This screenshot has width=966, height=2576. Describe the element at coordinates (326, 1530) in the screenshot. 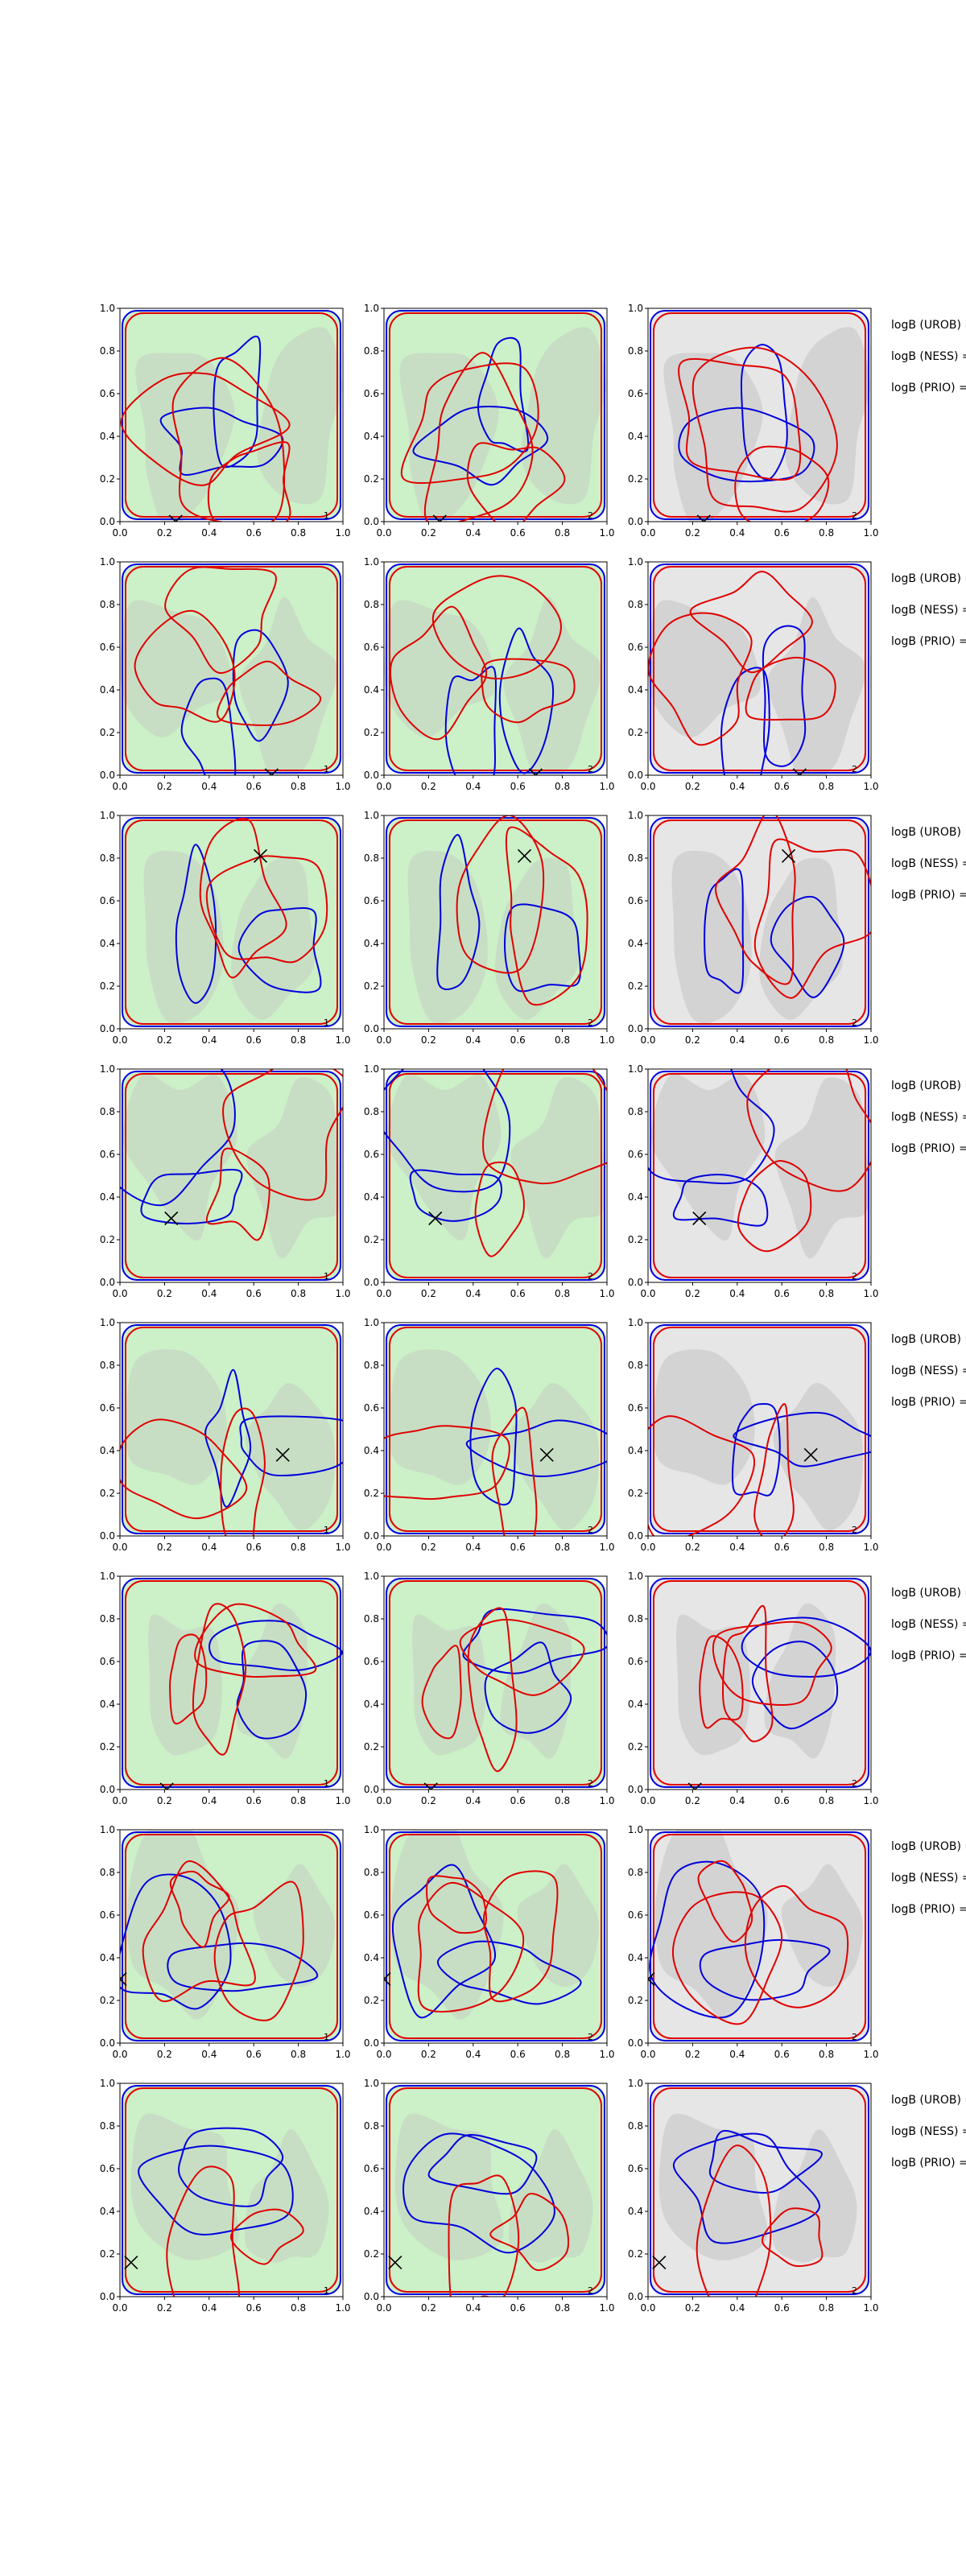

I see `panel-corner-label: 1` at that location.